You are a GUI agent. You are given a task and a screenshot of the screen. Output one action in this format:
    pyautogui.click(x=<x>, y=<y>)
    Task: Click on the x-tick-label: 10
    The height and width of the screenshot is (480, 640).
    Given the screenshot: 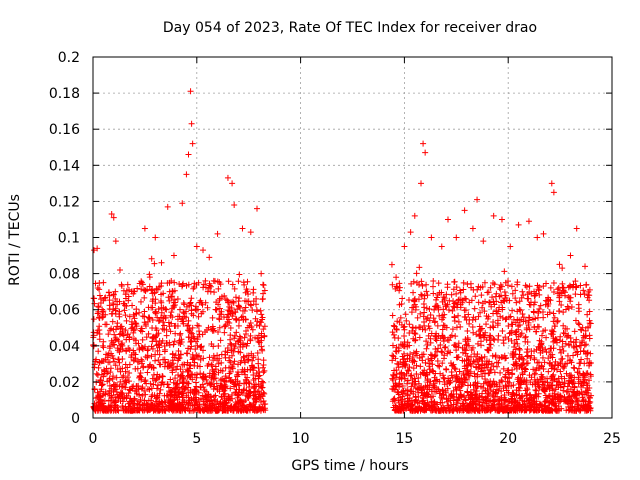 What is the action you would take?
    pyautogui.click(x=301, y=439)
    